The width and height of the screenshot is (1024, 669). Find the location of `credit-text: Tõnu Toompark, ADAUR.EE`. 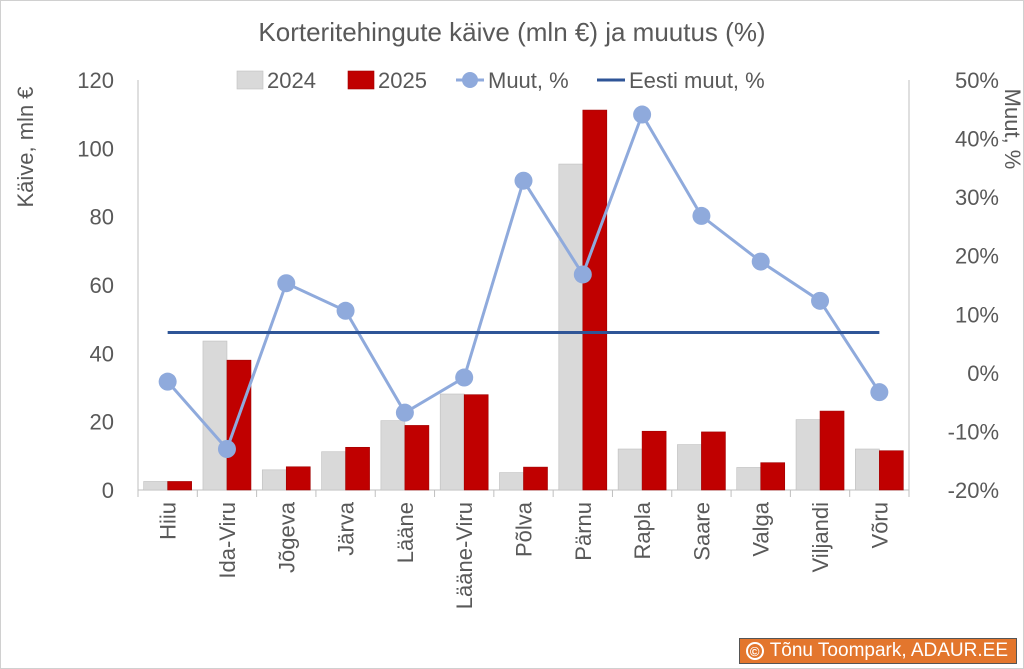

credit-text: Tõnu Toompark, ADAUR.EE is located at coordinates (888, 650).